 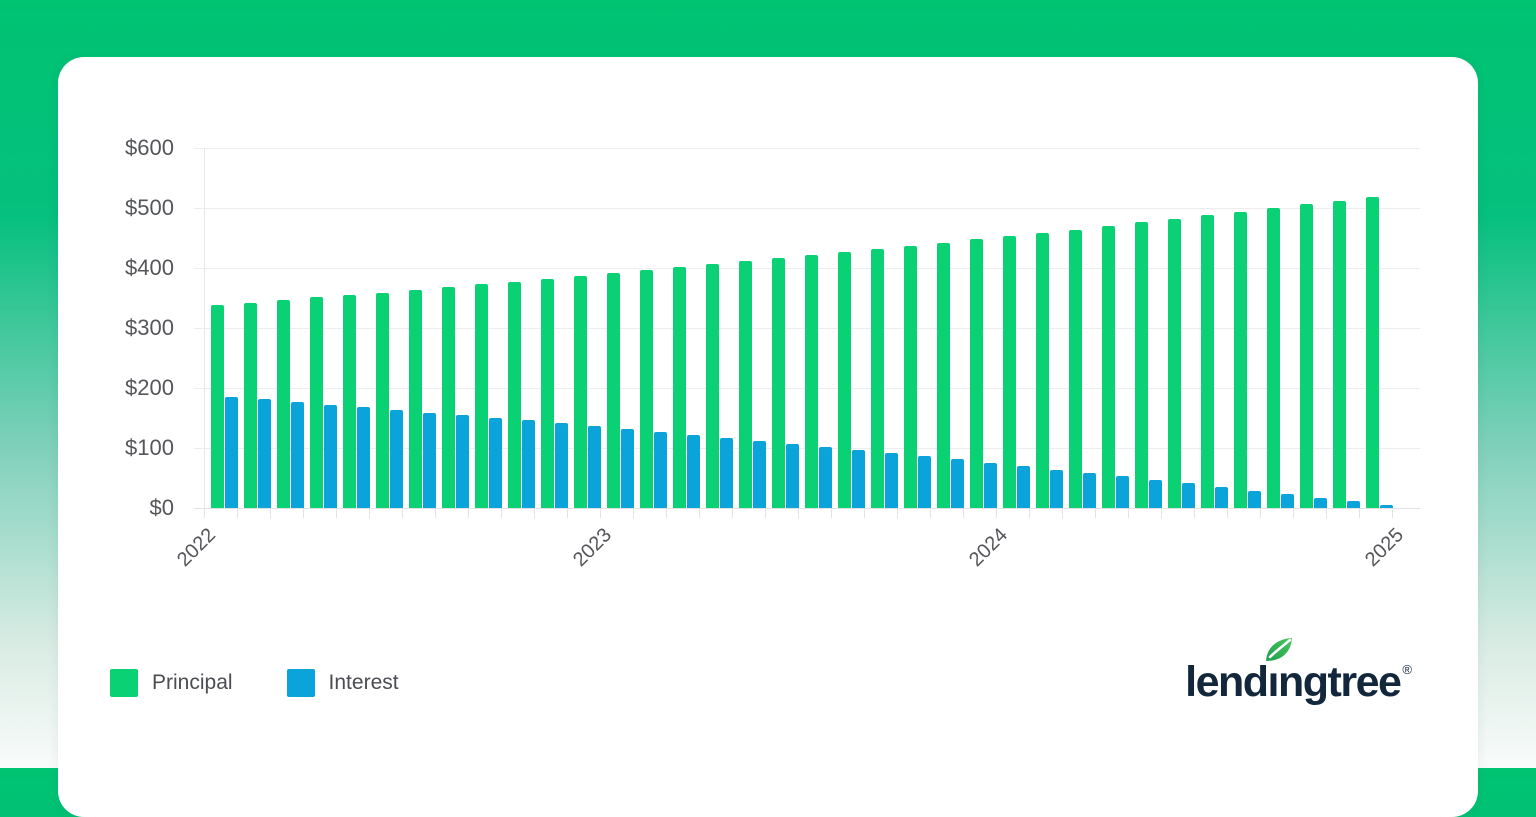 What do you see at coordinates (1278, 672) in the screenshot?
I see `logo-letter-i: ı` at bounding box center [1278, 672].